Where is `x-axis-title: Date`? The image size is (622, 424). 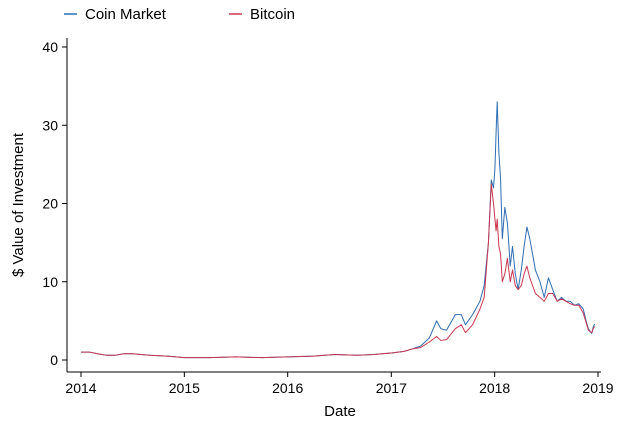 x-axis-title: Date is located at coordinates (340, 411).